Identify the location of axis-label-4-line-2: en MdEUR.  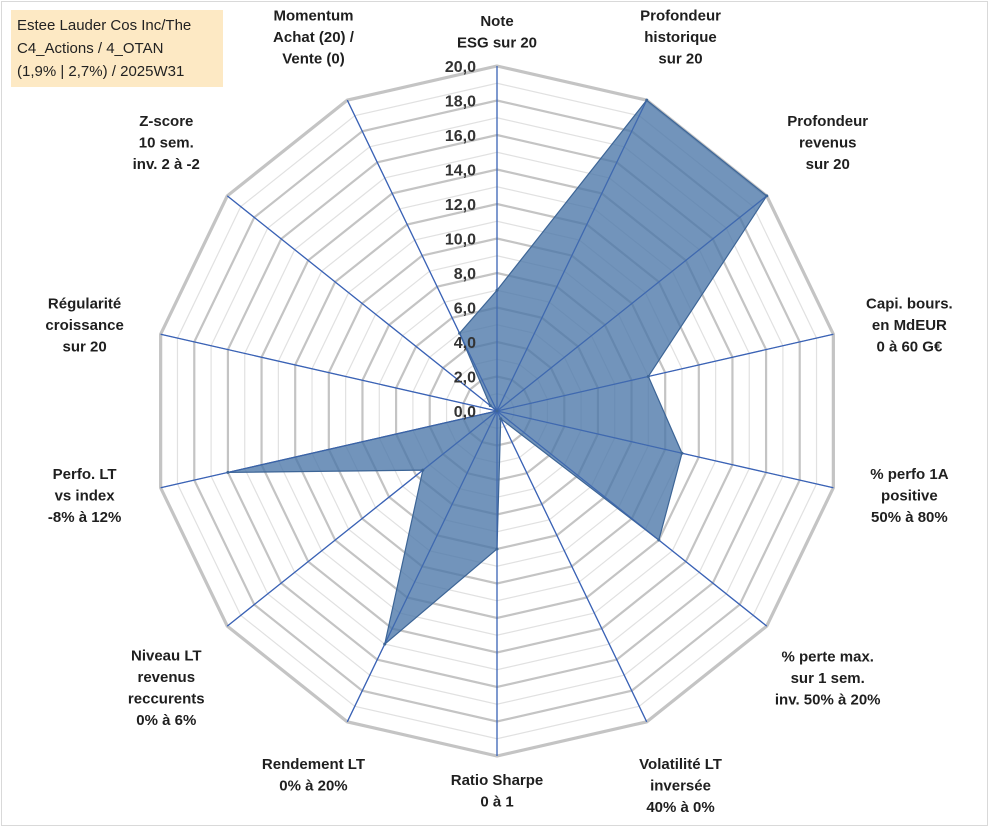
(909, 325).